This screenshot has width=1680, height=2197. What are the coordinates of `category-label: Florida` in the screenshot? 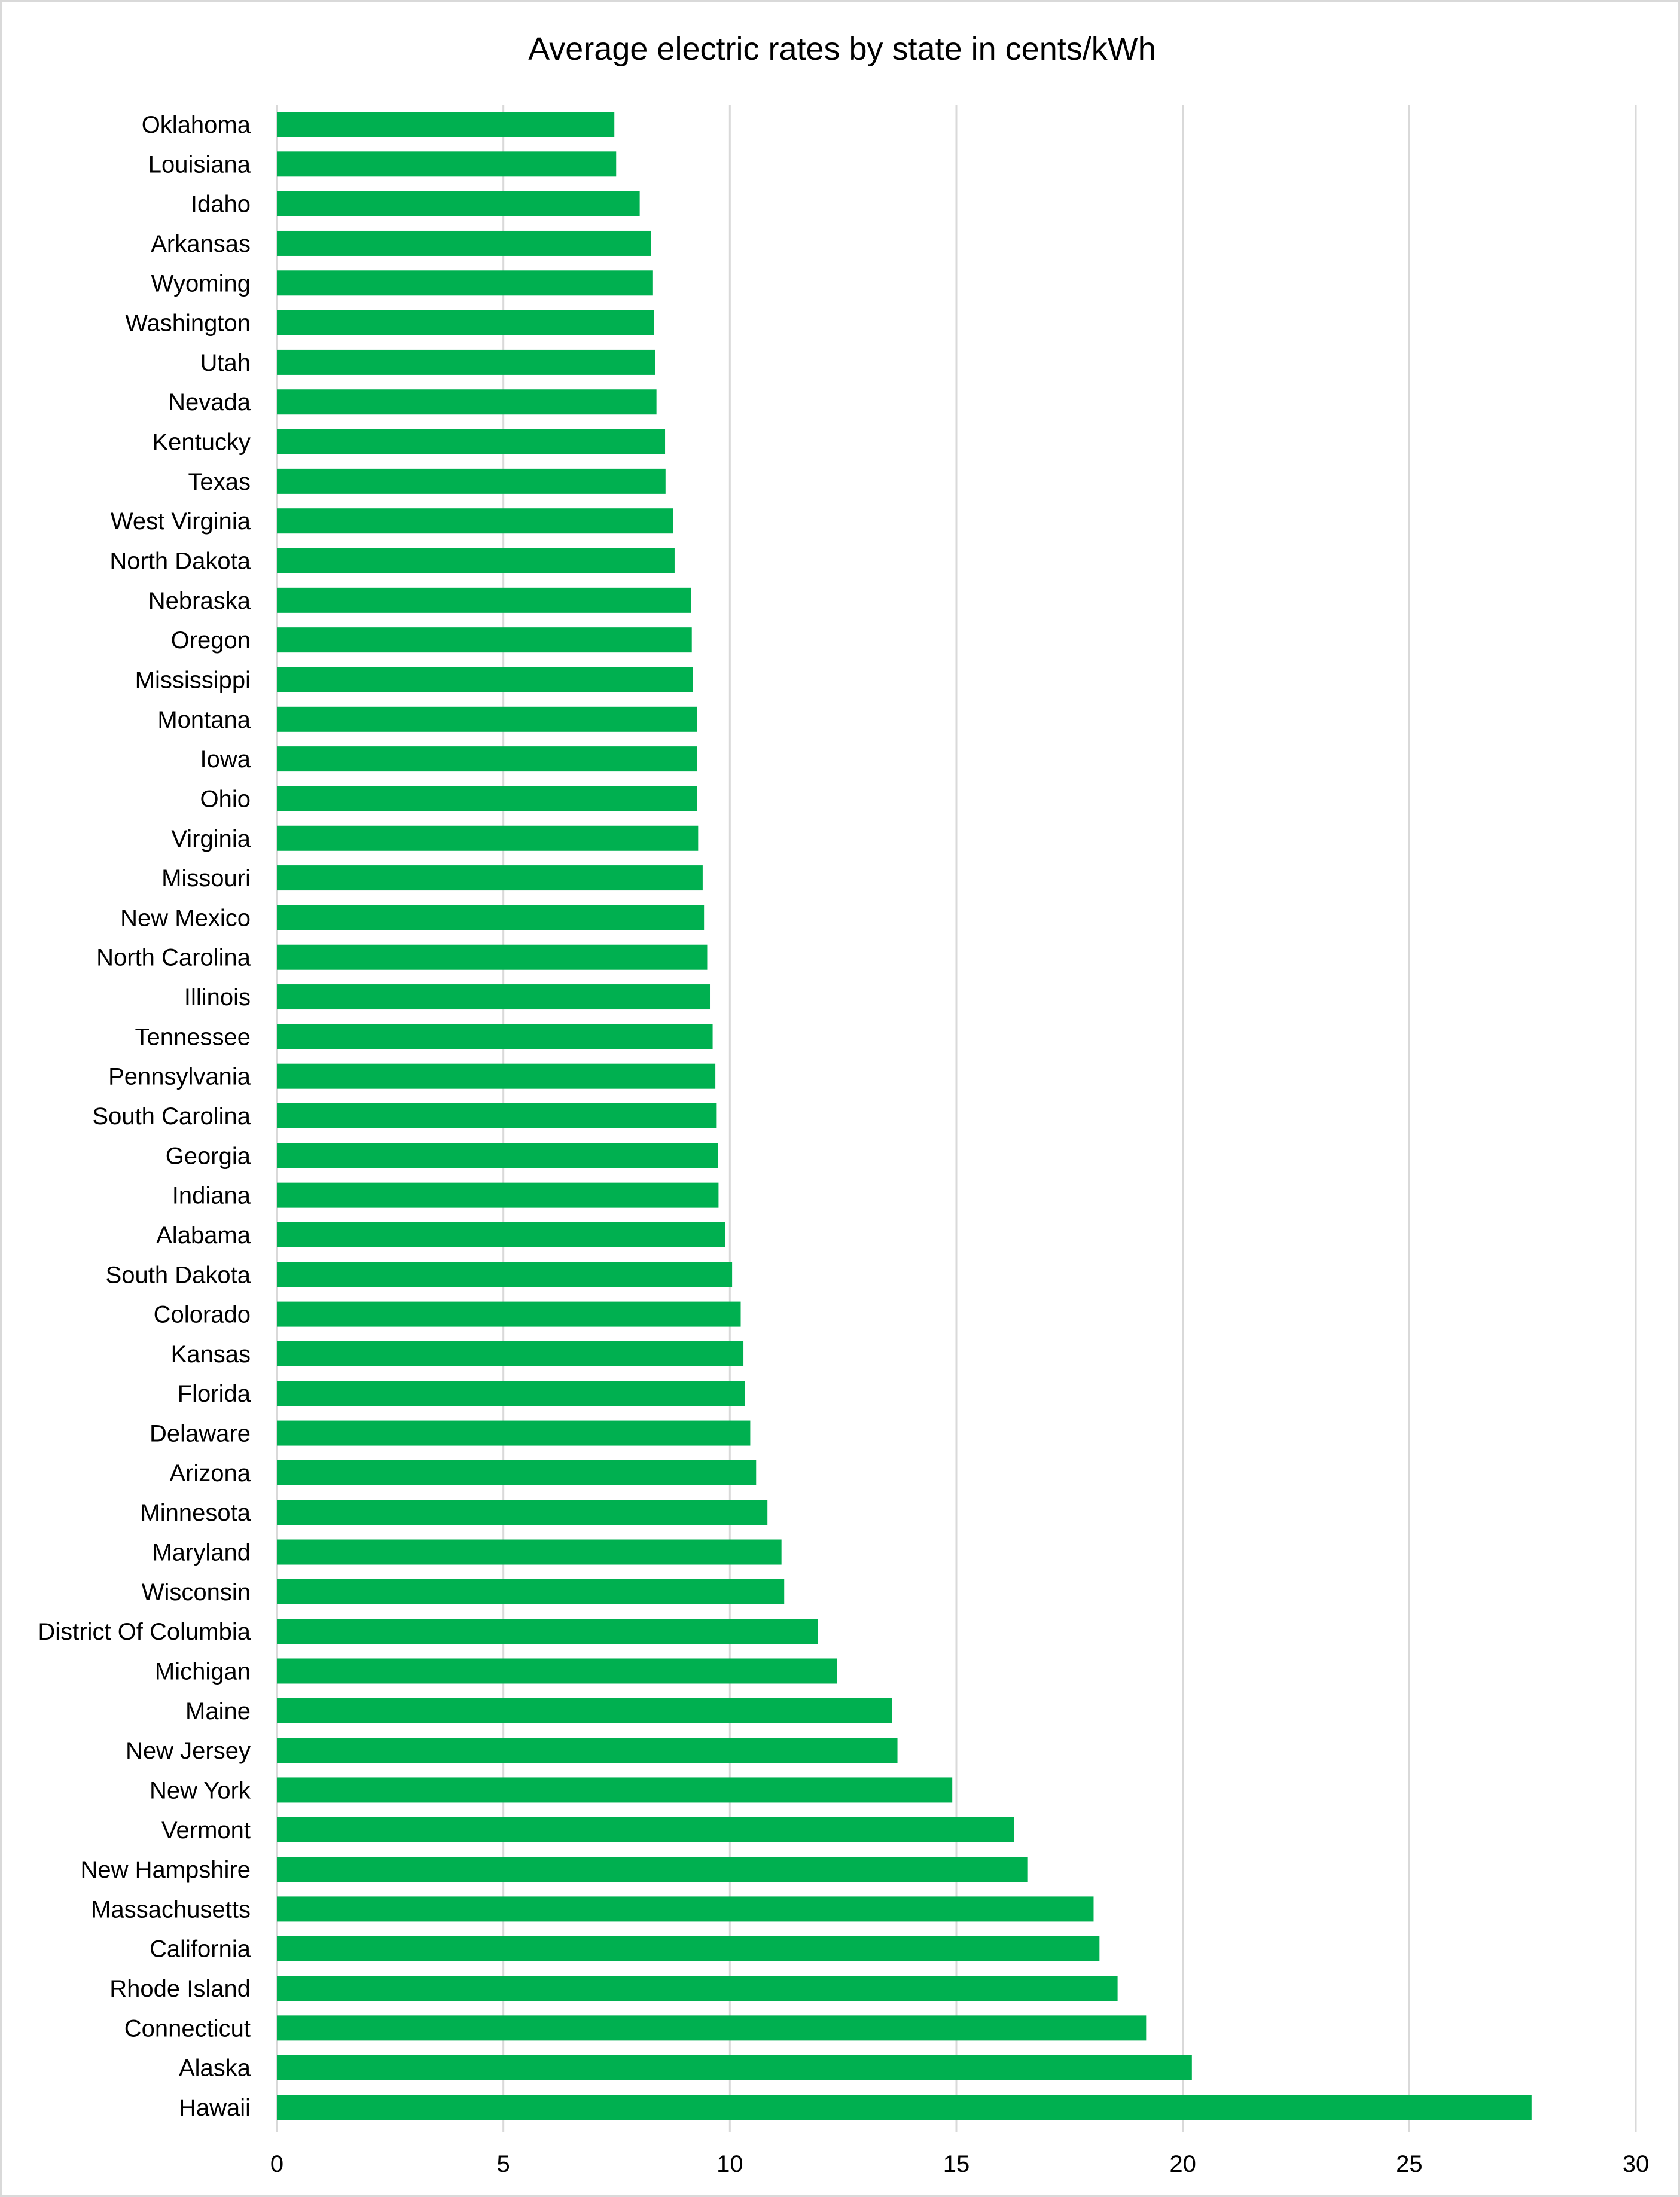 It's located at (214, 1394).